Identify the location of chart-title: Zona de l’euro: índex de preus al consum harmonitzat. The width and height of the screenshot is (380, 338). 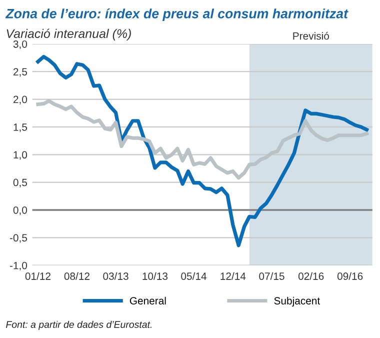
(176, 14).